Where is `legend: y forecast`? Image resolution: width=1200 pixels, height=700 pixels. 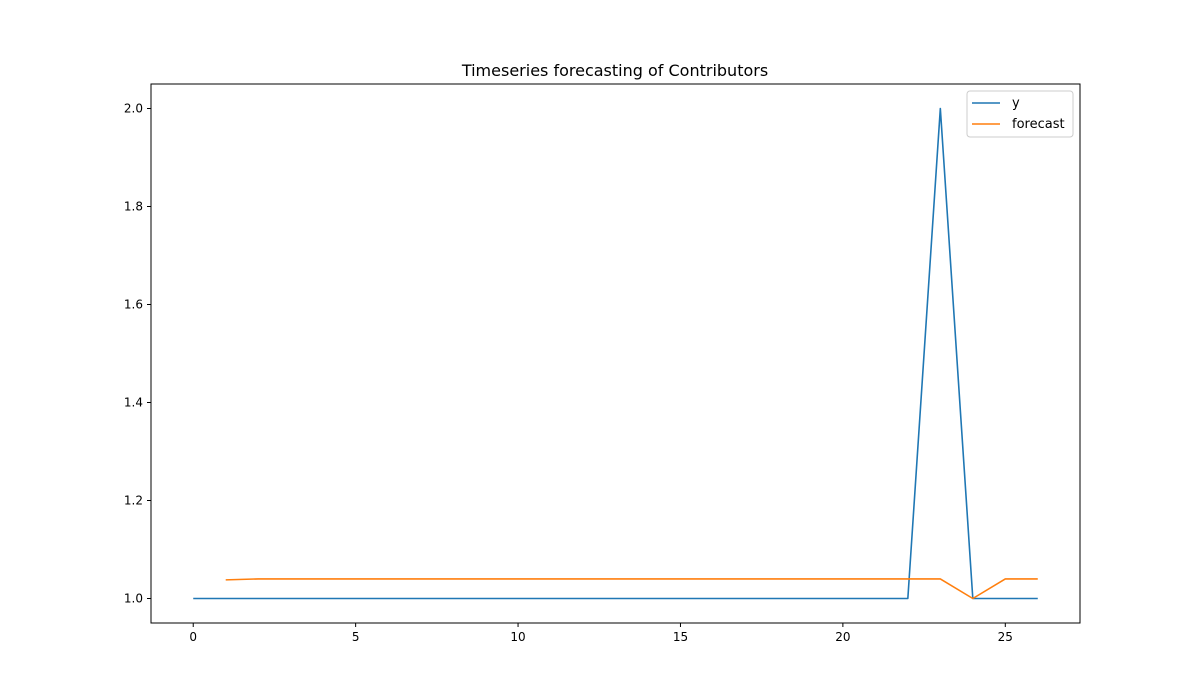 legend: y forecast is located at coordinates (1020, 114).